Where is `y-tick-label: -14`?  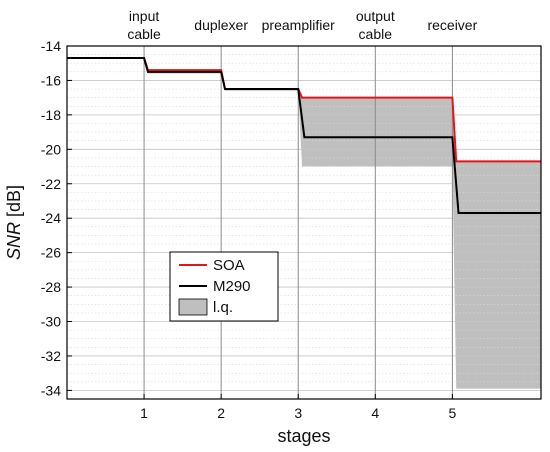
y-tick-label: -14 is located at coordinates (51, 46).